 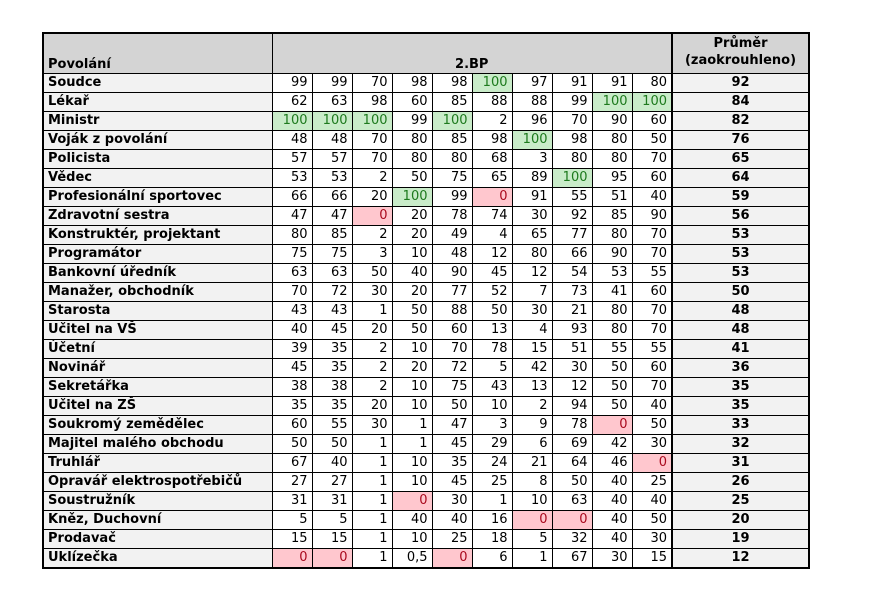 What do you see at coordinates (332, 82) in the screenshot?
I see `value-cell: 99` at bounding box center [332, 82].